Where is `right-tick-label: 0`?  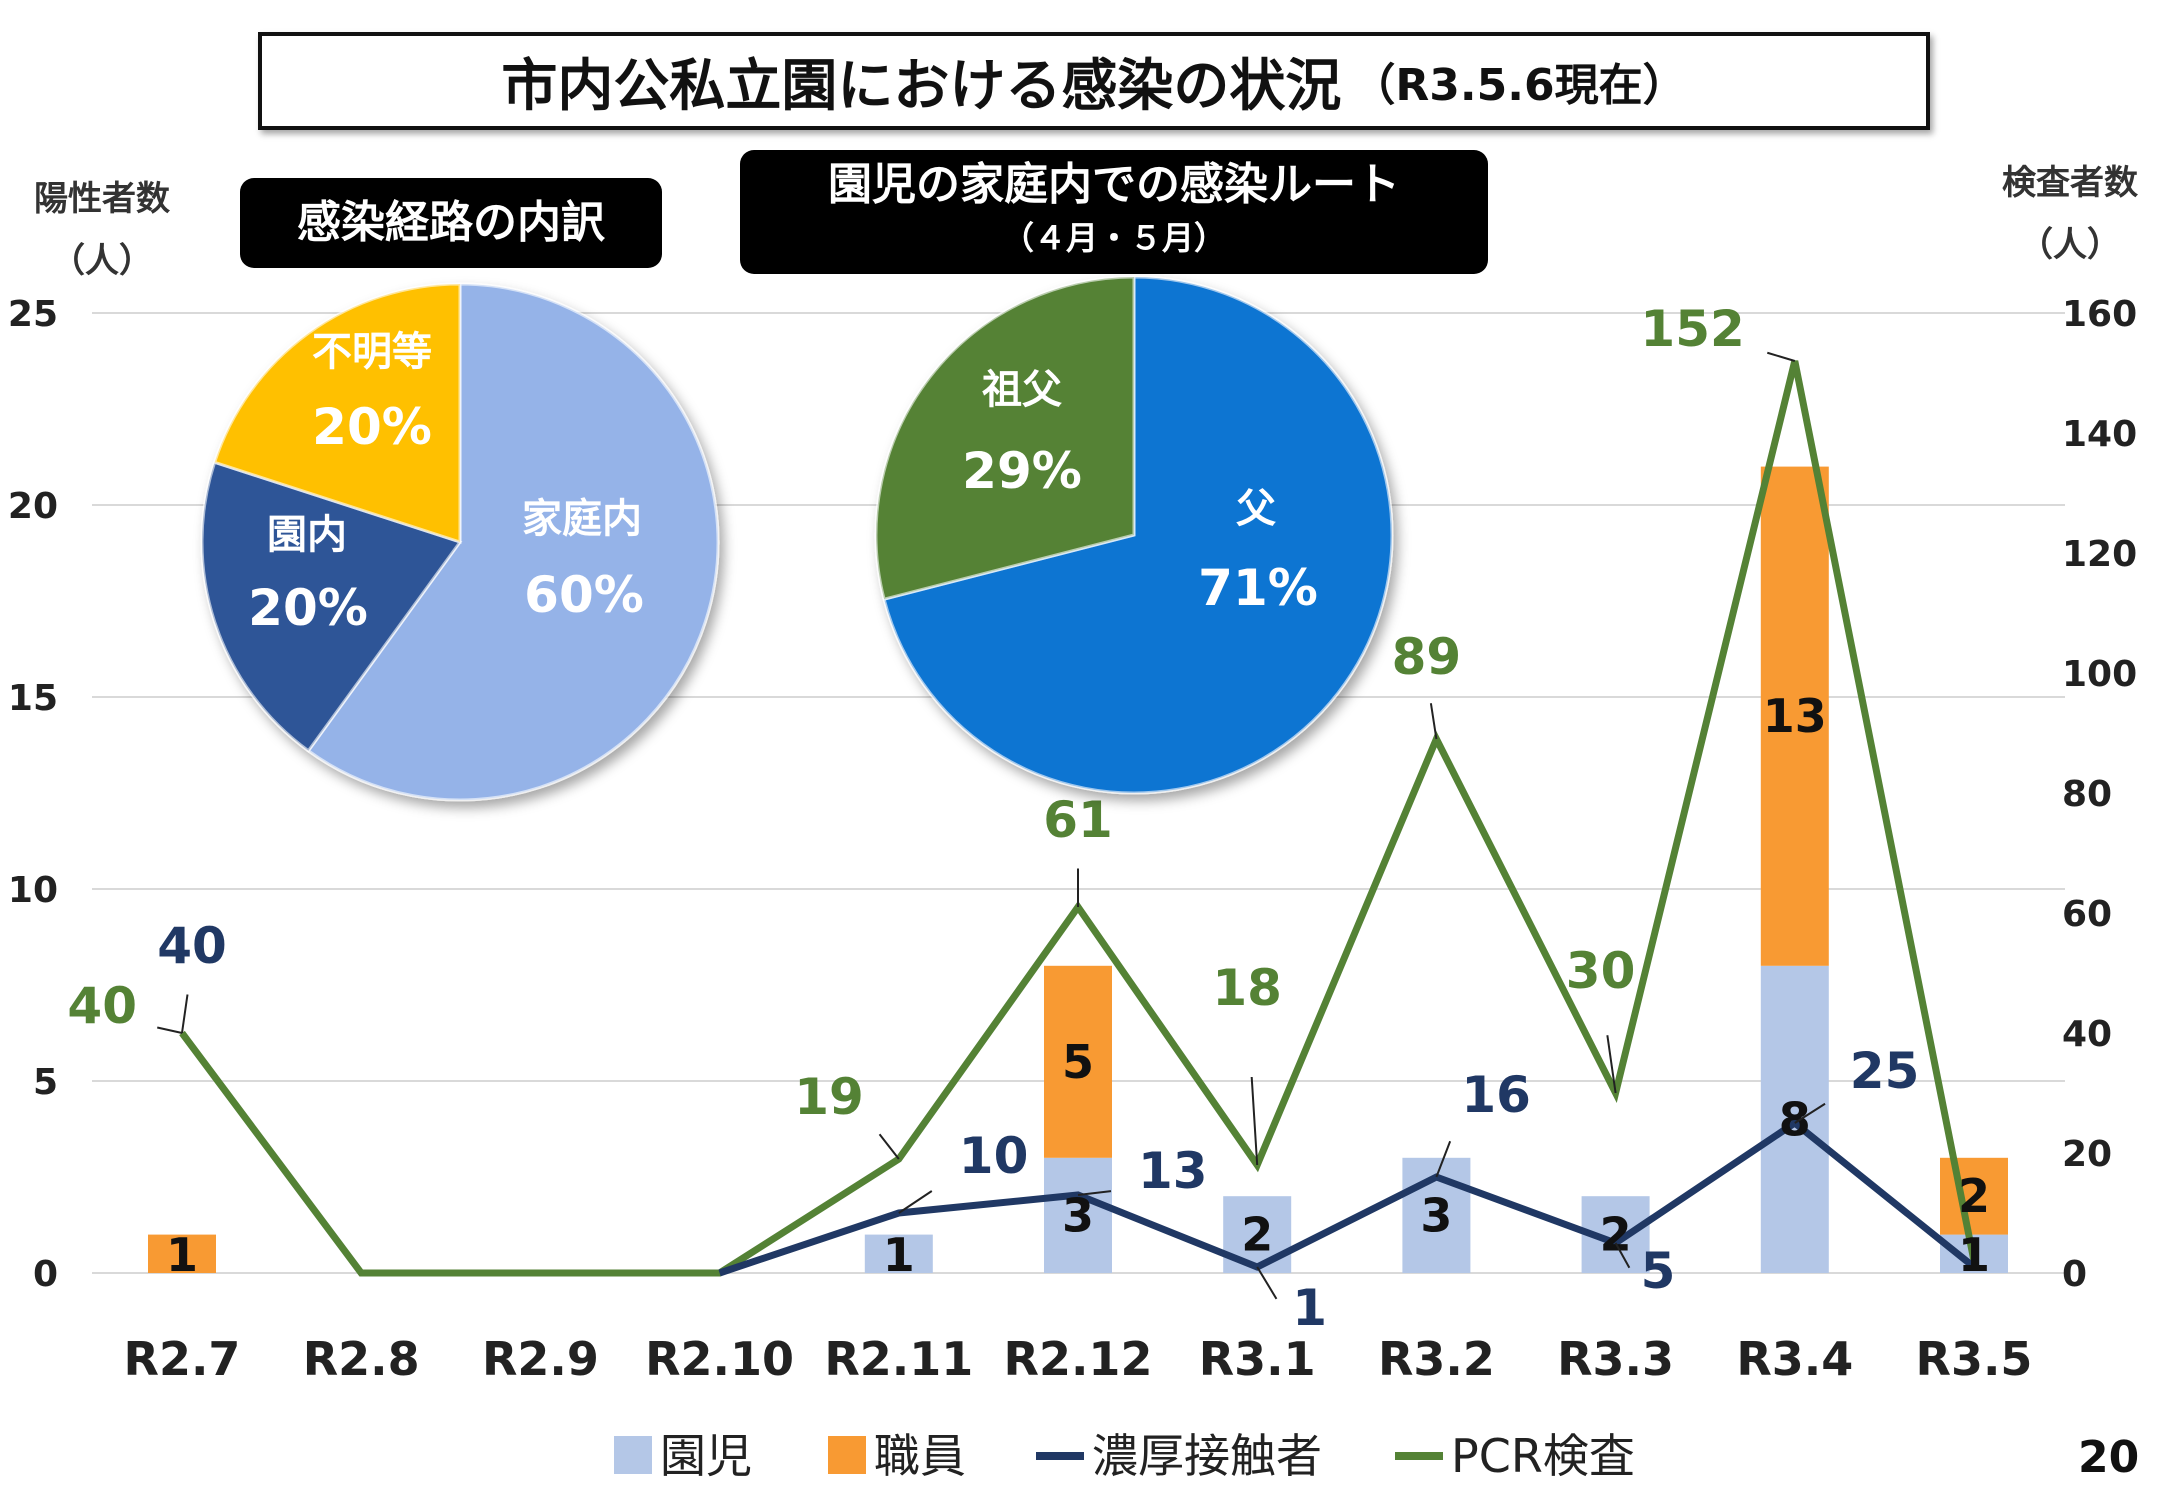 right-tick-label: 0 is located at coordinates (2074, 1274).